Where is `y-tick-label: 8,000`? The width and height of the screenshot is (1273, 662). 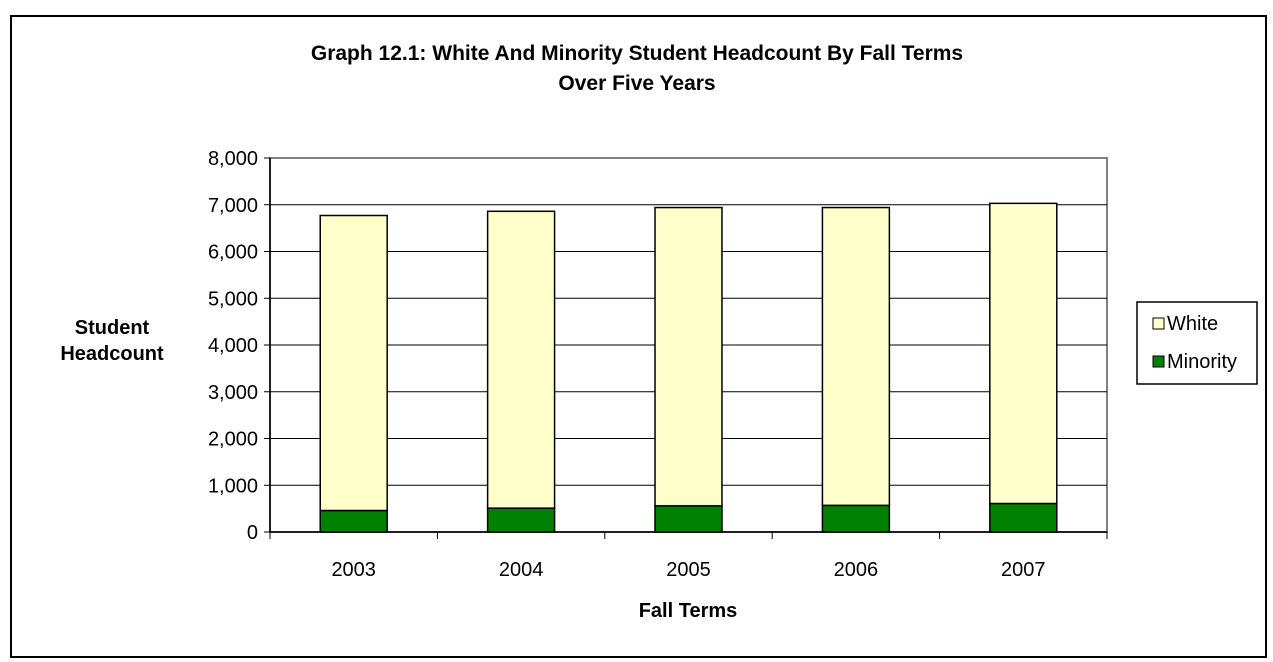
y-tick-label: 8,000 is located at coordinates (233, 159).